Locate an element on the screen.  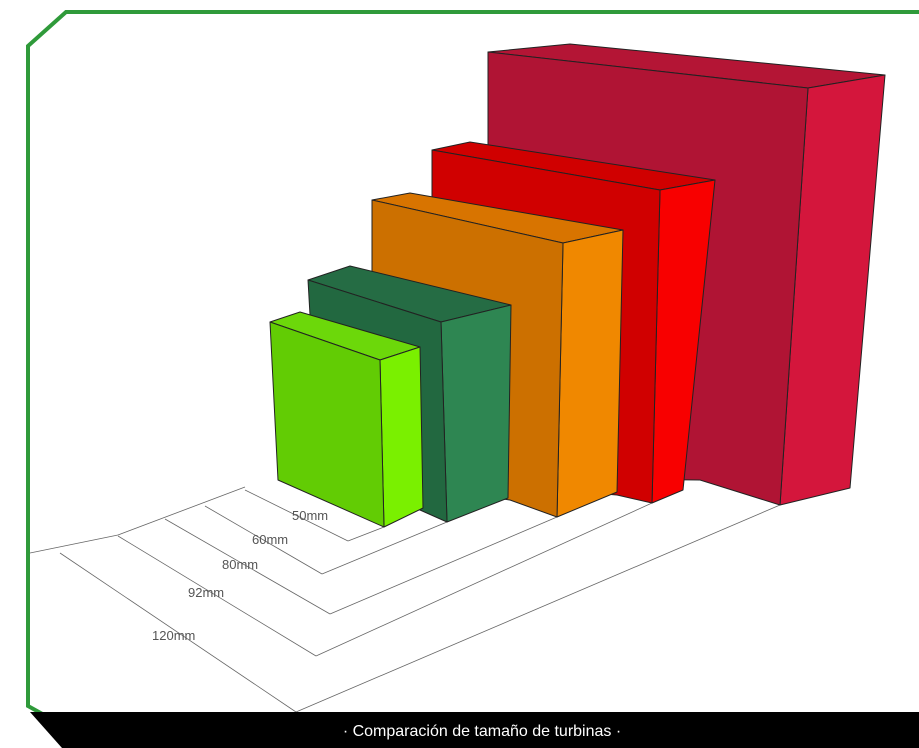
dimension-label: 80mm is located at coordinates (240, 564).